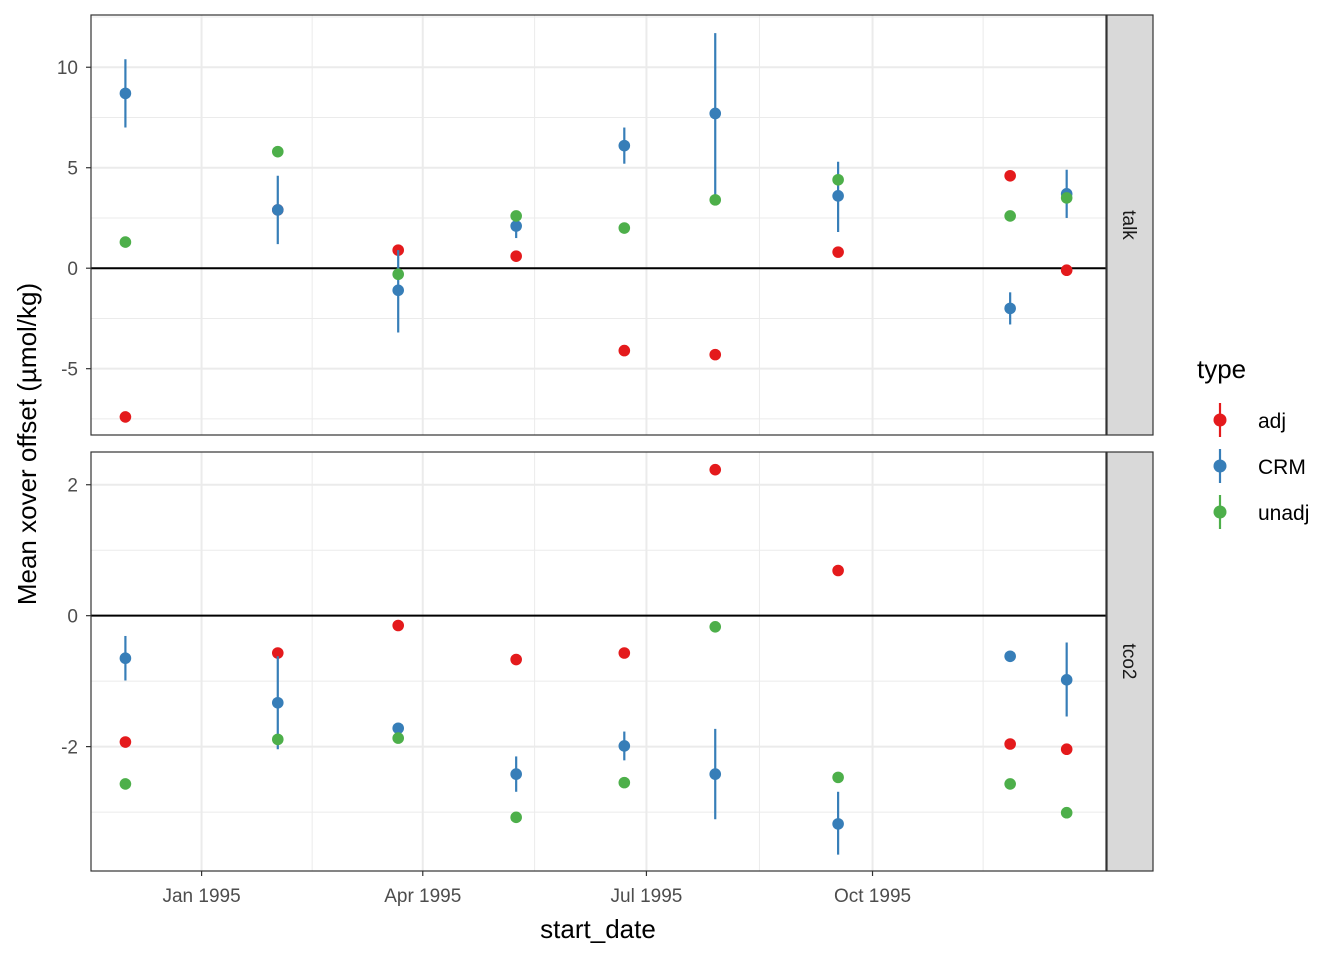 This screenshot has width=1344, height=960. What do you see at coordinates (72, 169) in the screenshot?
I see `y-tick-label: 5` at bounding box center [72, 169].